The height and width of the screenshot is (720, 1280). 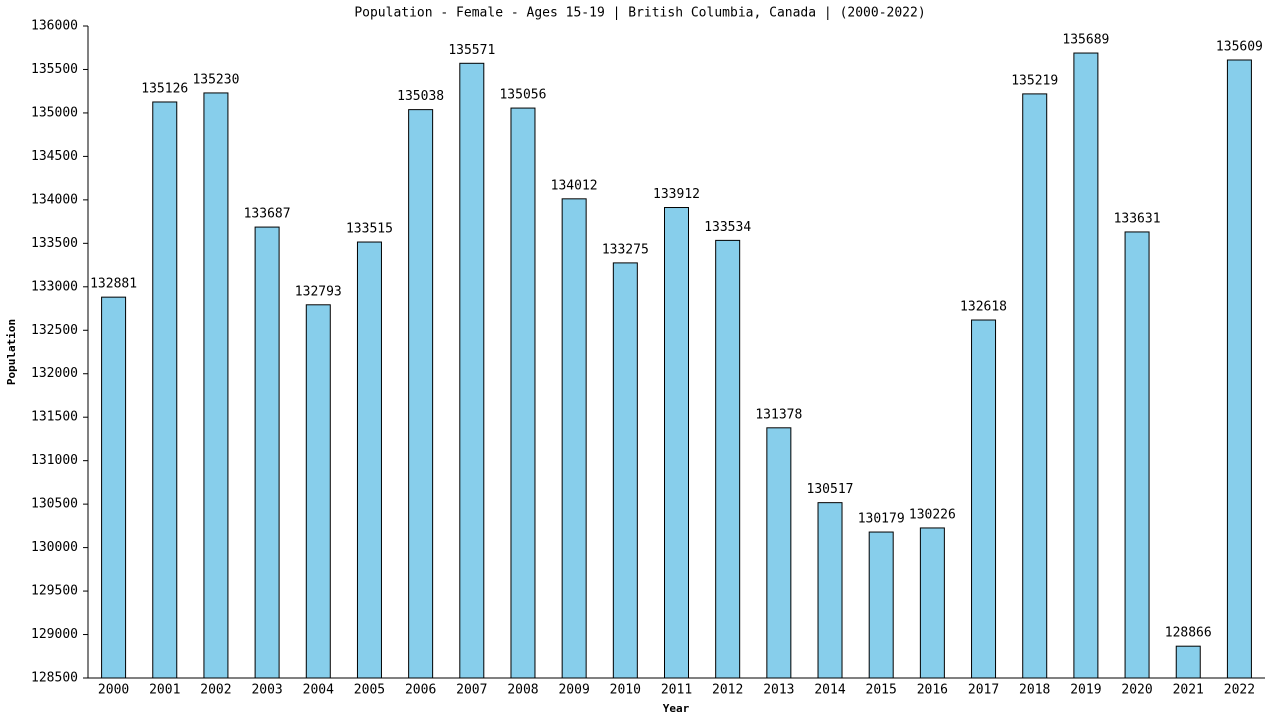 What do you see at coordinates (1188, 633) in the screenshot?
I see `value-label: 128866` at bounding box center [1188, 633].